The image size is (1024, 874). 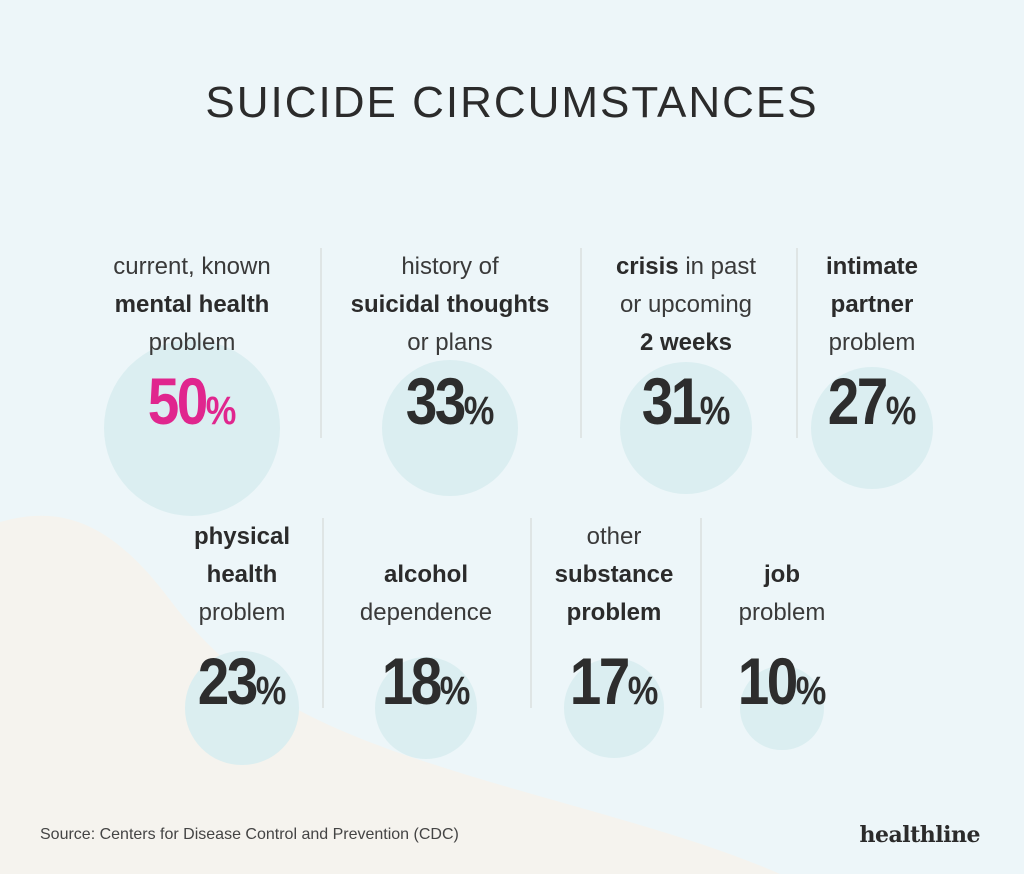 I want to click on category-label-line: suicidal thoughts, so click(x=450, y=305).